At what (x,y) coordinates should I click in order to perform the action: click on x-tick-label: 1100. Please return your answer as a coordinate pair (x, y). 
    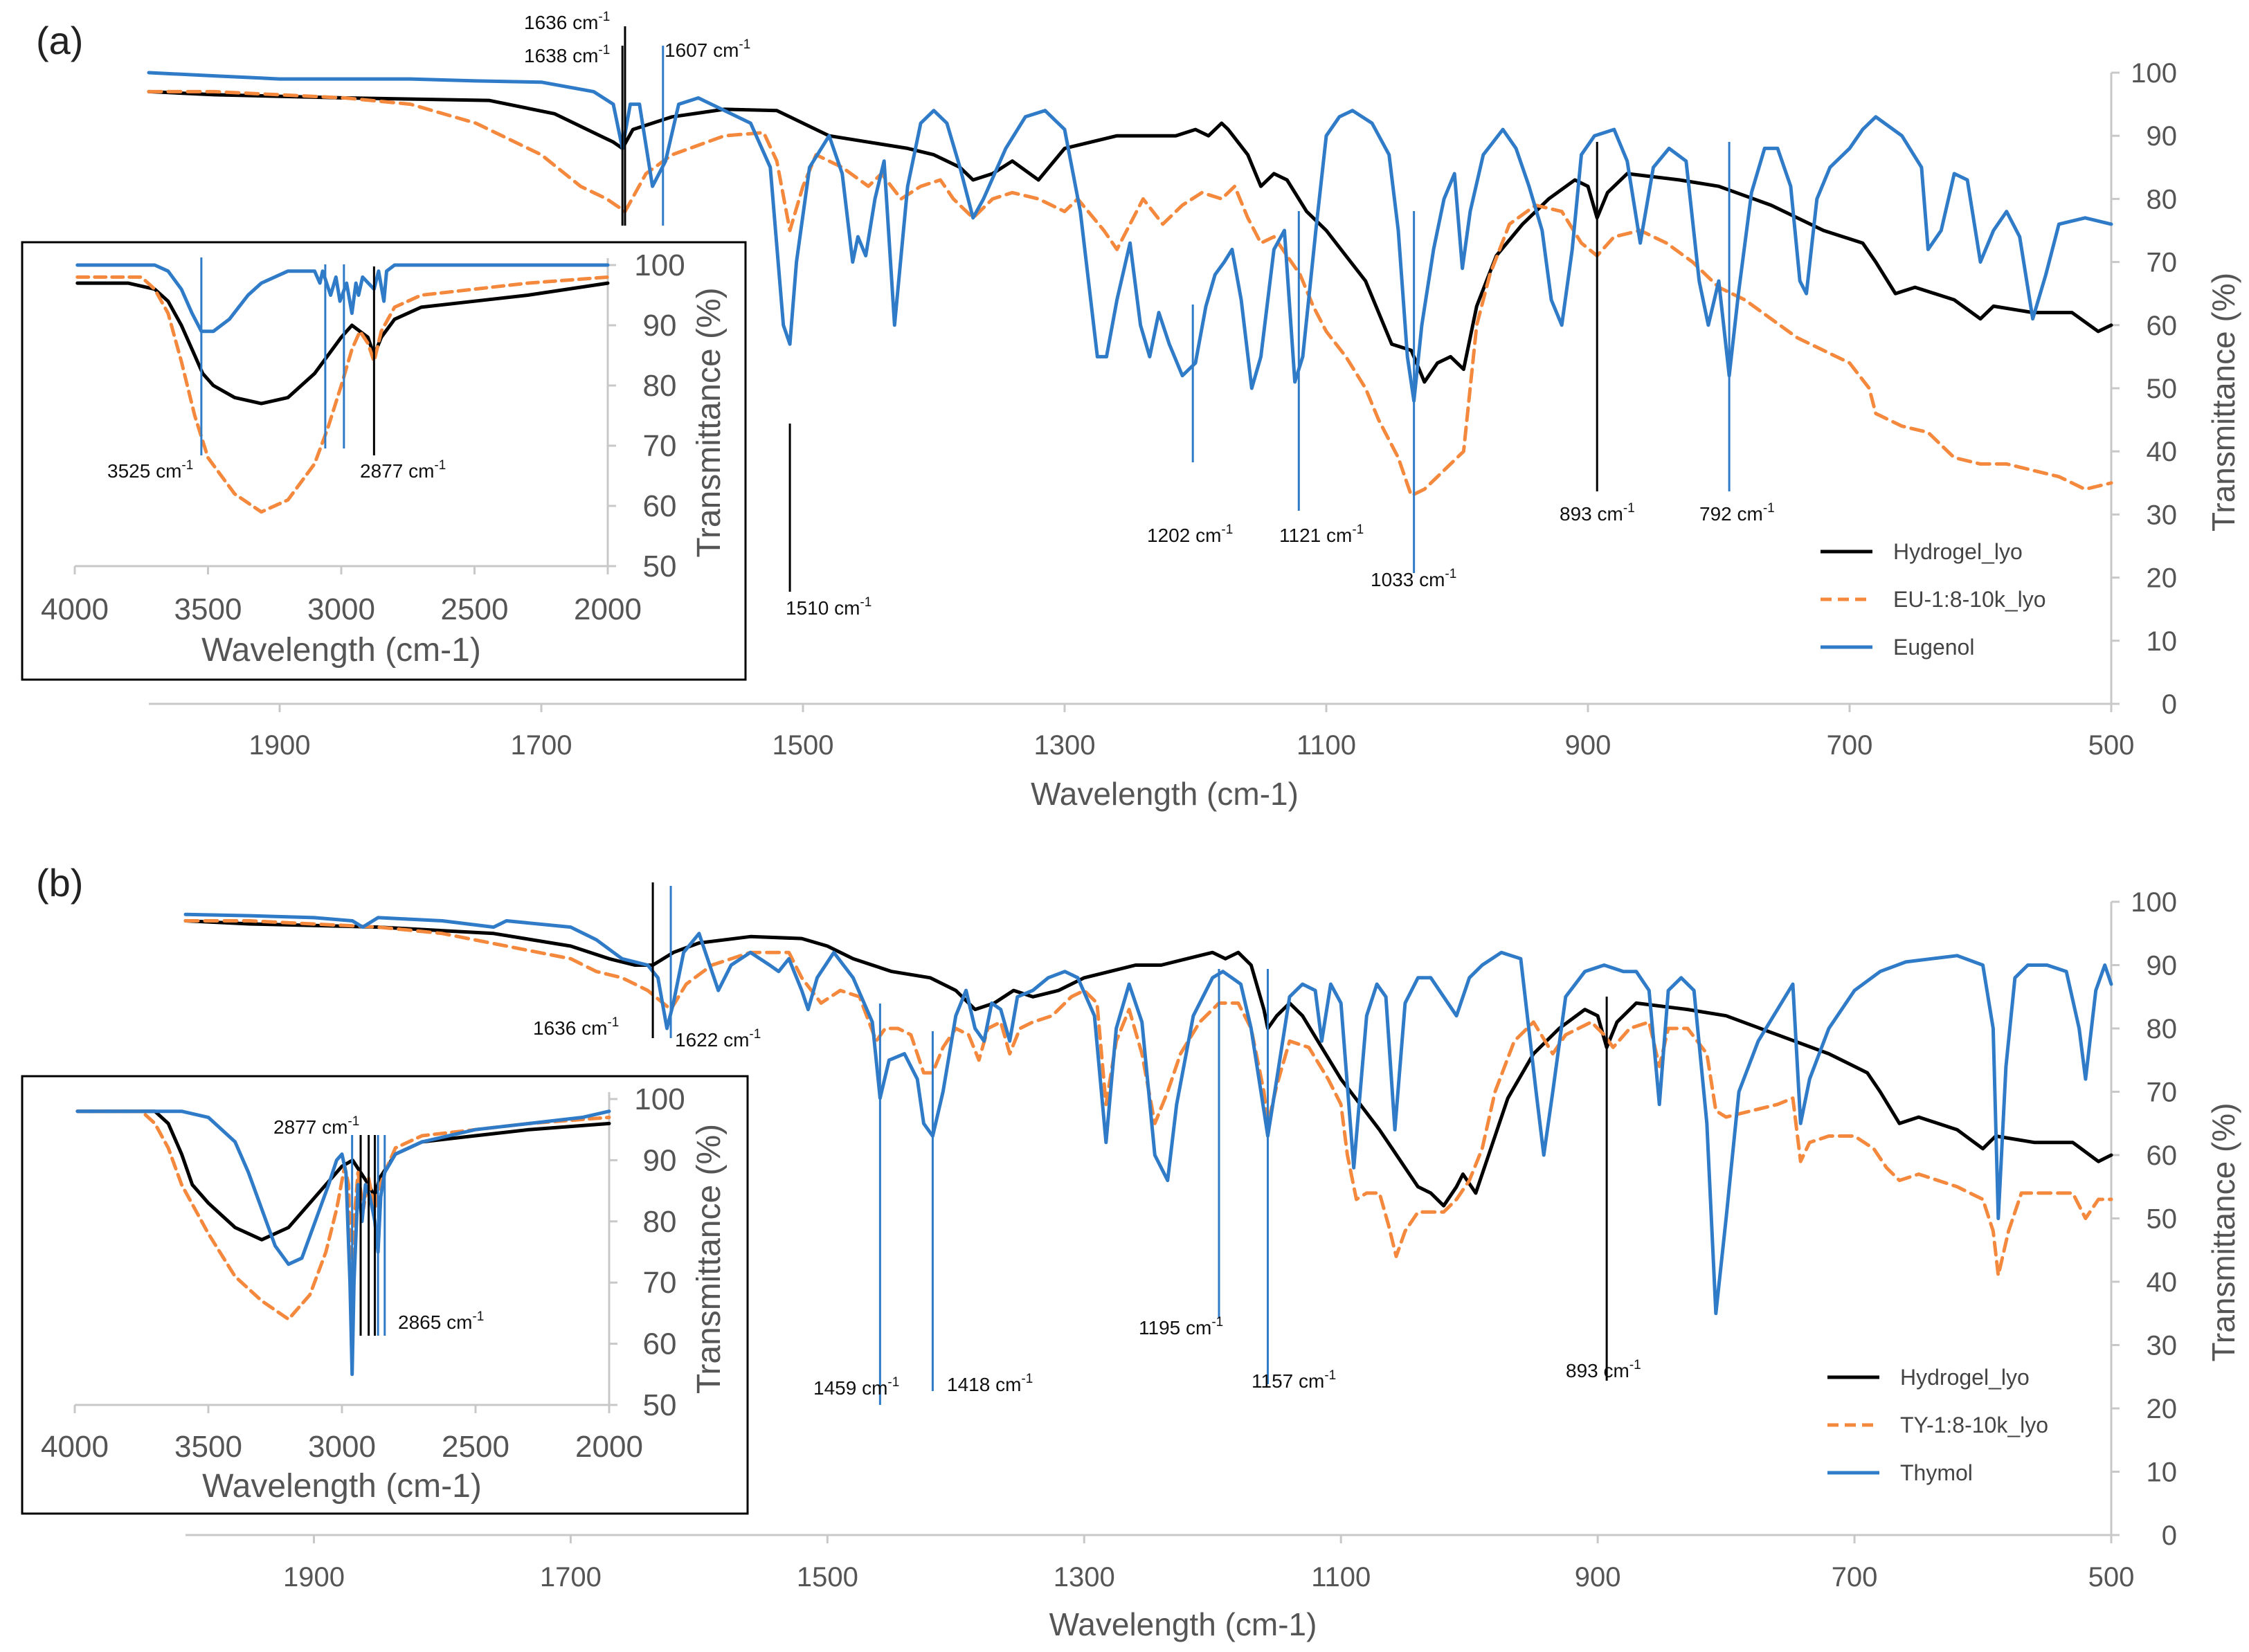
    Looking at the image, I should click on (1341, 1577).